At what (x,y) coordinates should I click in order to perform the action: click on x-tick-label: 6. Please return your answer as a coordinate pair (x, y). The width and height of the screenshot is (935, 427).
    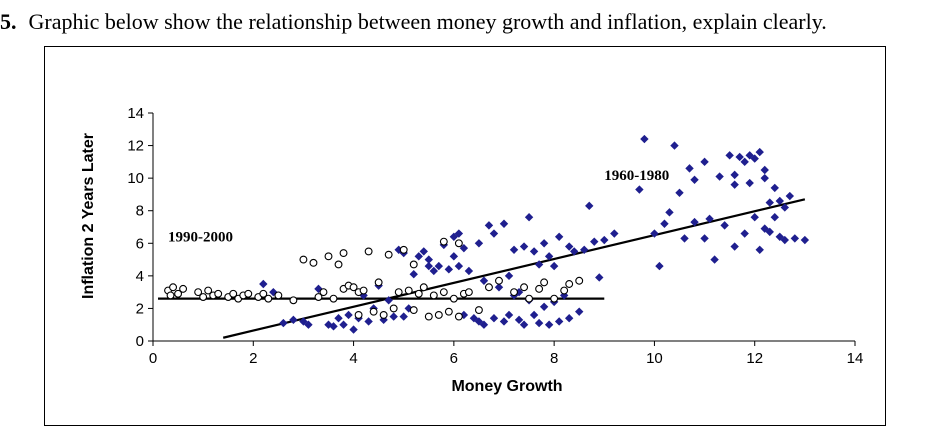
    Looking at the image, I should click on (454, 358).